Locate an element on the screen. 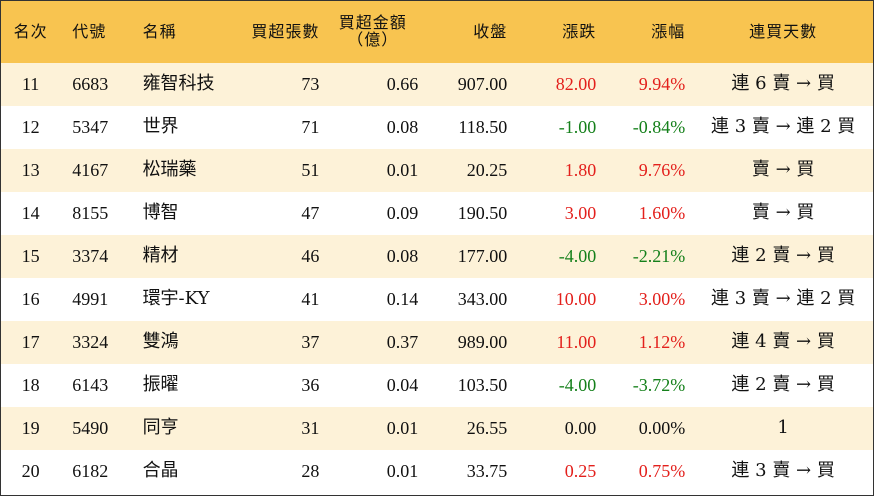 The image size is (874, 496). table-cell: 博智 is located at coordinates (160, 213).